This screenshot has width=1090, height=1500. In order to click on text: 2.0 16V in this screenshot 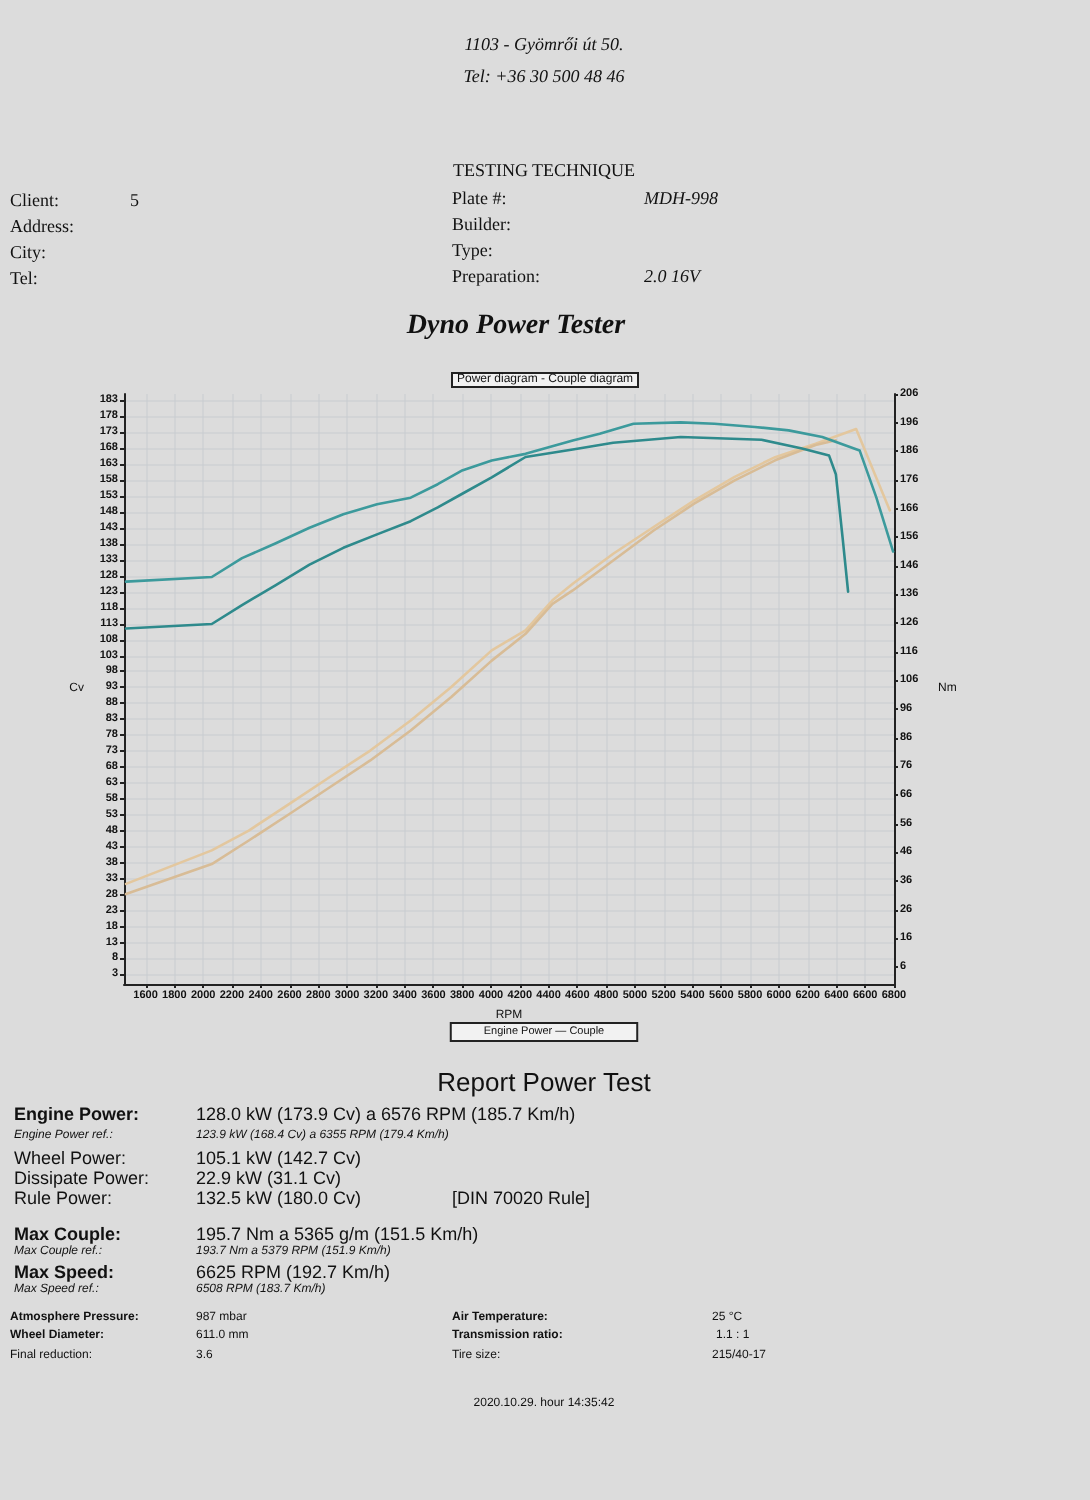, I will do `click(673, 276)`.